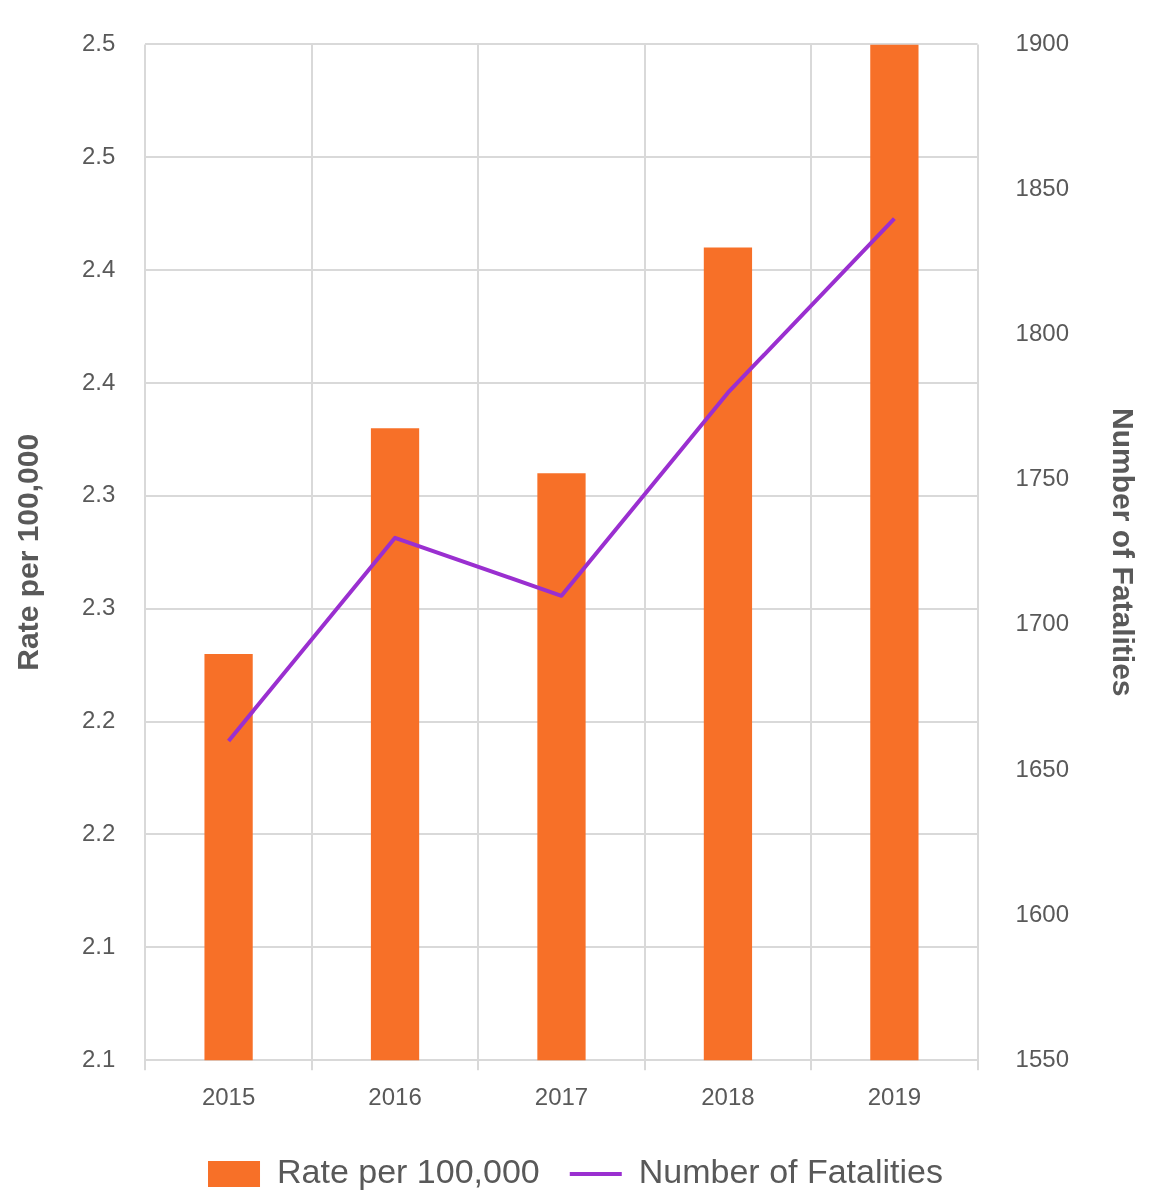 Image resolution: width=1163 pixels, height=1201 pixels. Describe the element at coordinates (790, 1171) in the screenshot. I see `legend-label: Number of Fatalities` at that location.